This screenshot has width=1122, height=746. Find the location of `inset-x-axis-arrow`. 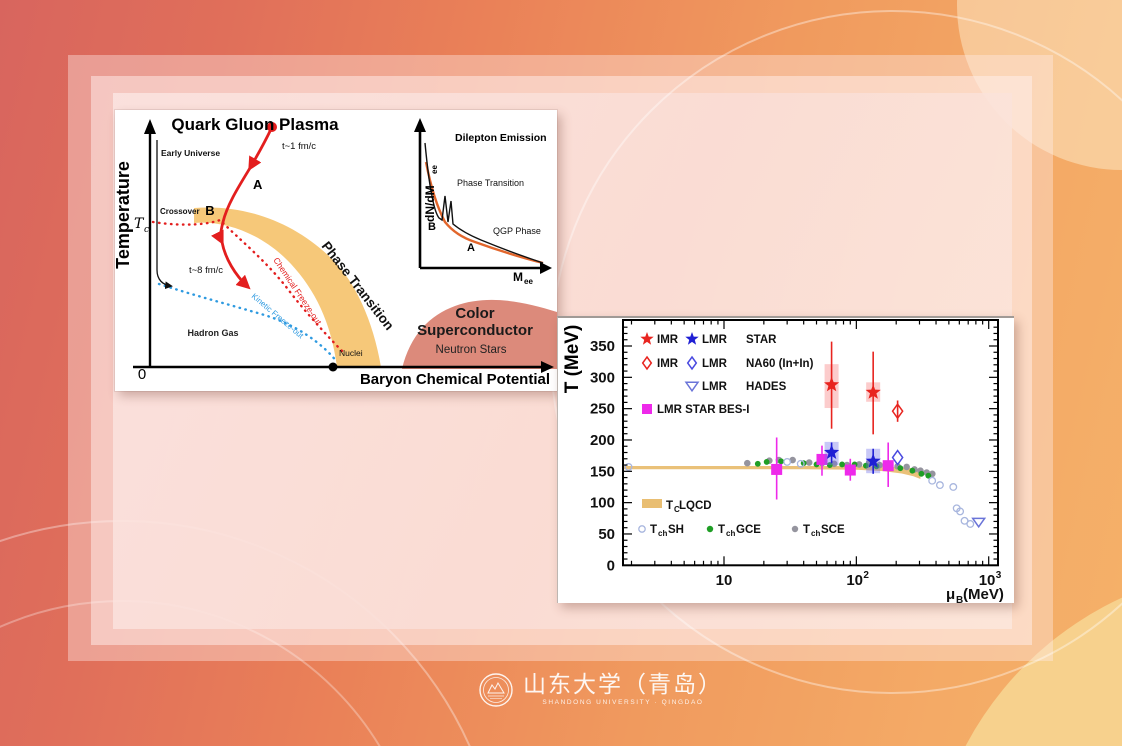

inset-x-axis-arrow is located at coordinates (546, 268).